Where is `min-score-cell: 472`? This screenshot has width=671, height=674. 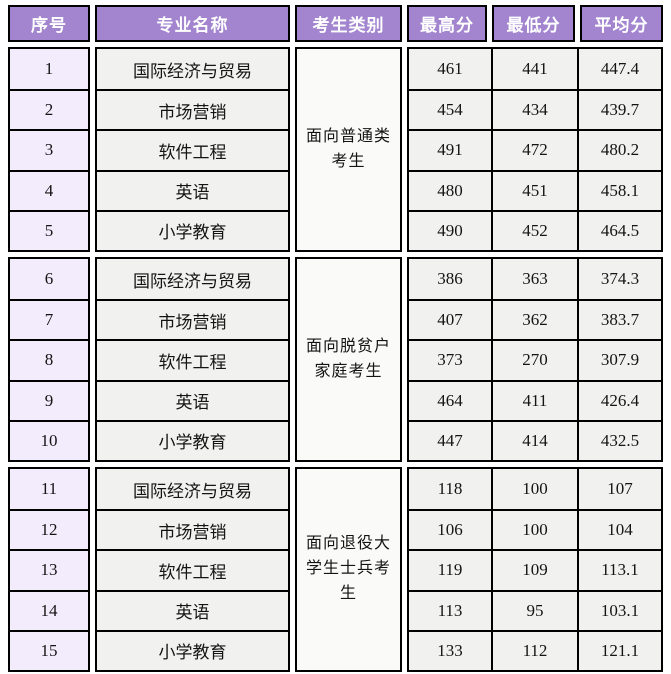 min-score-cell: 472 is located at coordinates (534, 149).